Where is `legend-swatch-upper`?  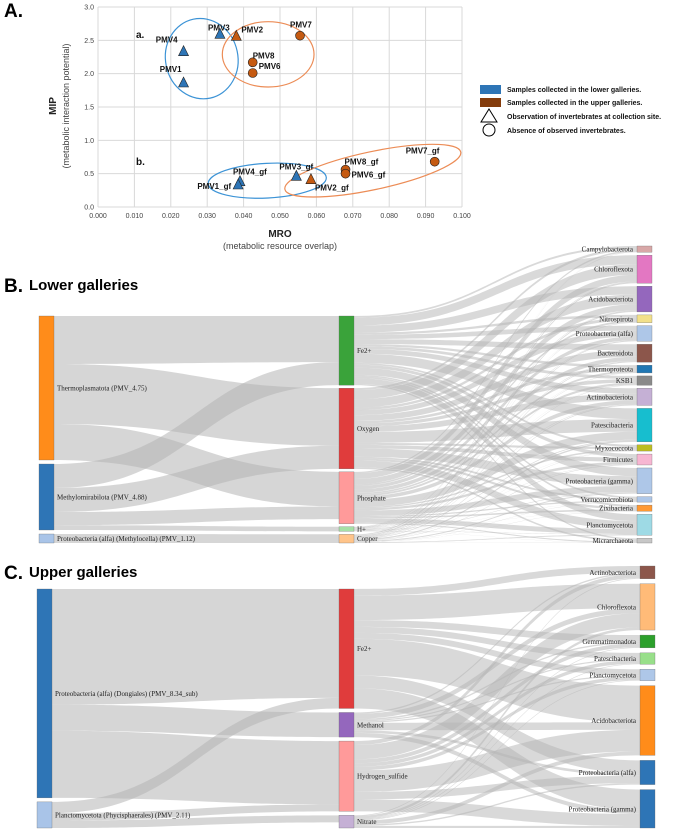 legend-swatch-upper is located at coordinates (490, 102).